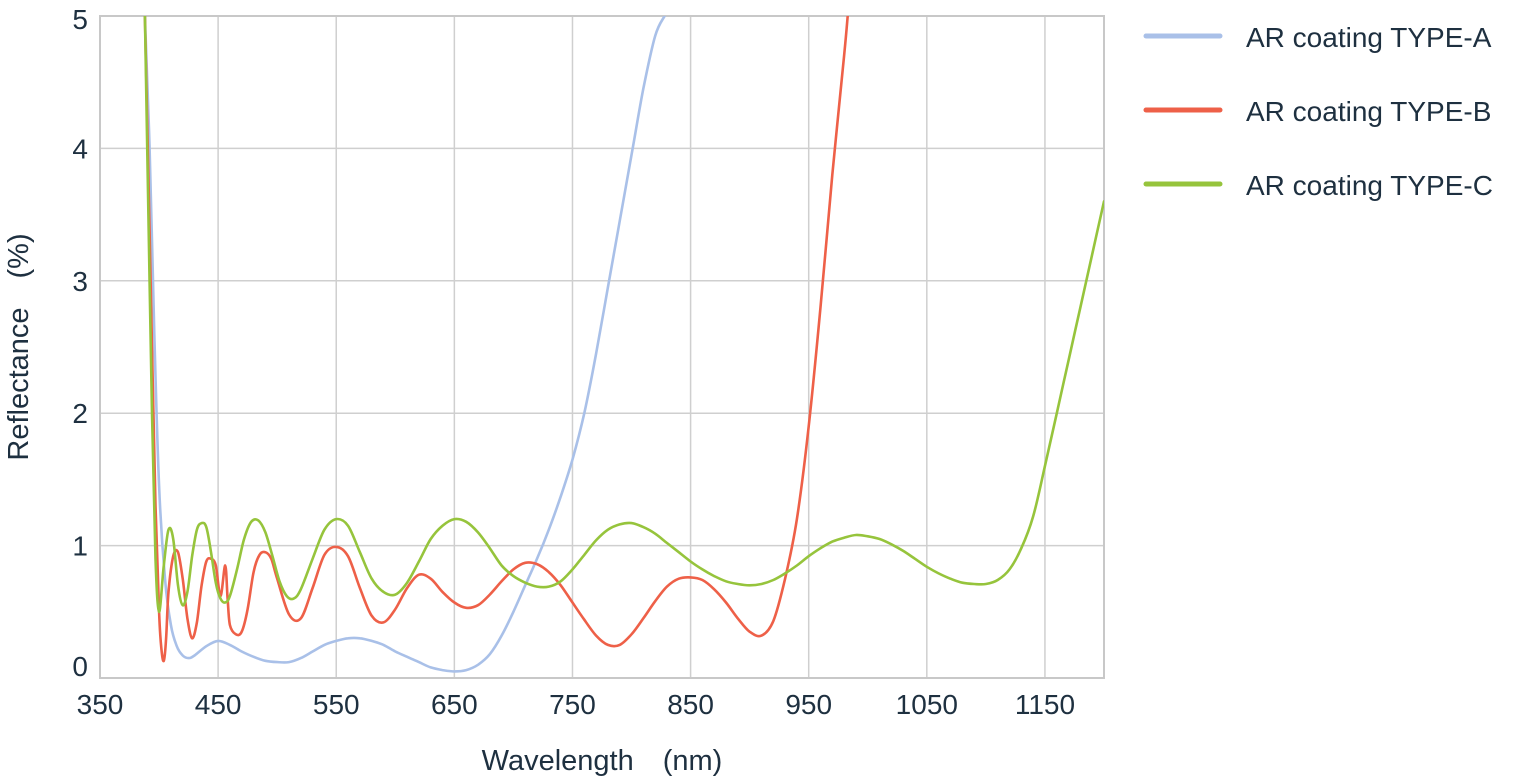 The width and height of the screenshot is (1514, 780). Describe the element at coordinates (572, 704) in the screenshot. I see `x-tick-label: 750` at that location.